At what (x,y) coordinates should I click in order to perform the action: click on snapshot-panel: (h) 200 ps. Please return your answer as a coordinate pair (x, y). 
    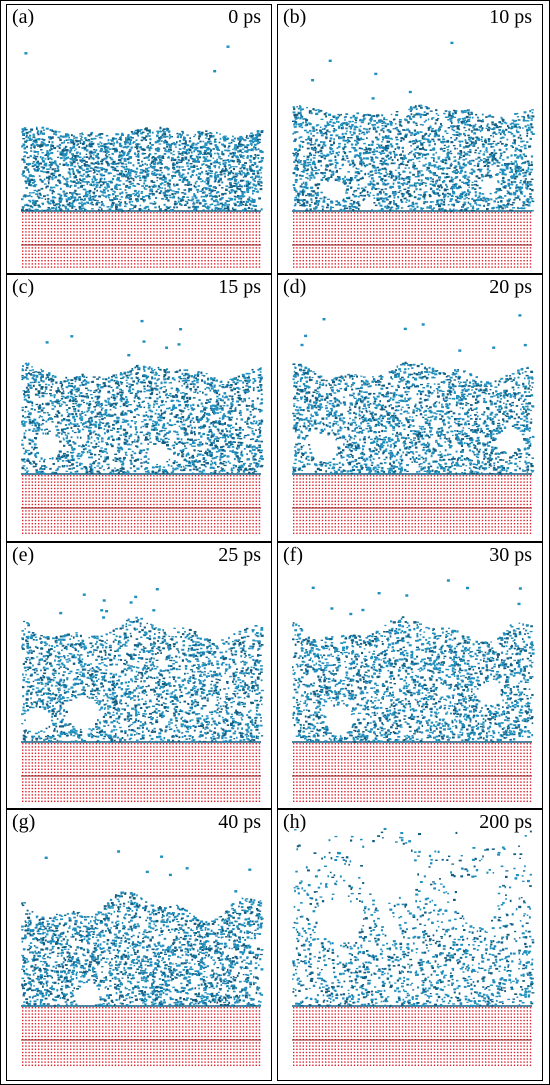
    Looking at the image, I should click on (410, 945).